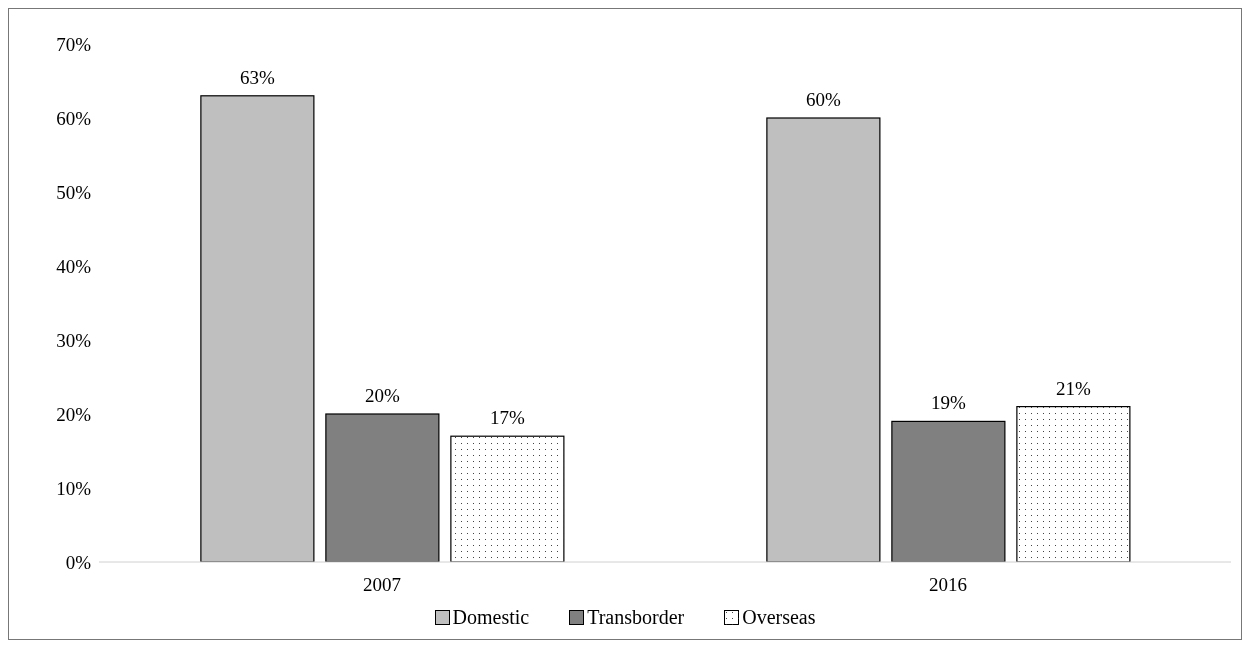 The width and height of the screenshot is (1250, 648). I want to click on data-label: 21%, so click(1073, 388).